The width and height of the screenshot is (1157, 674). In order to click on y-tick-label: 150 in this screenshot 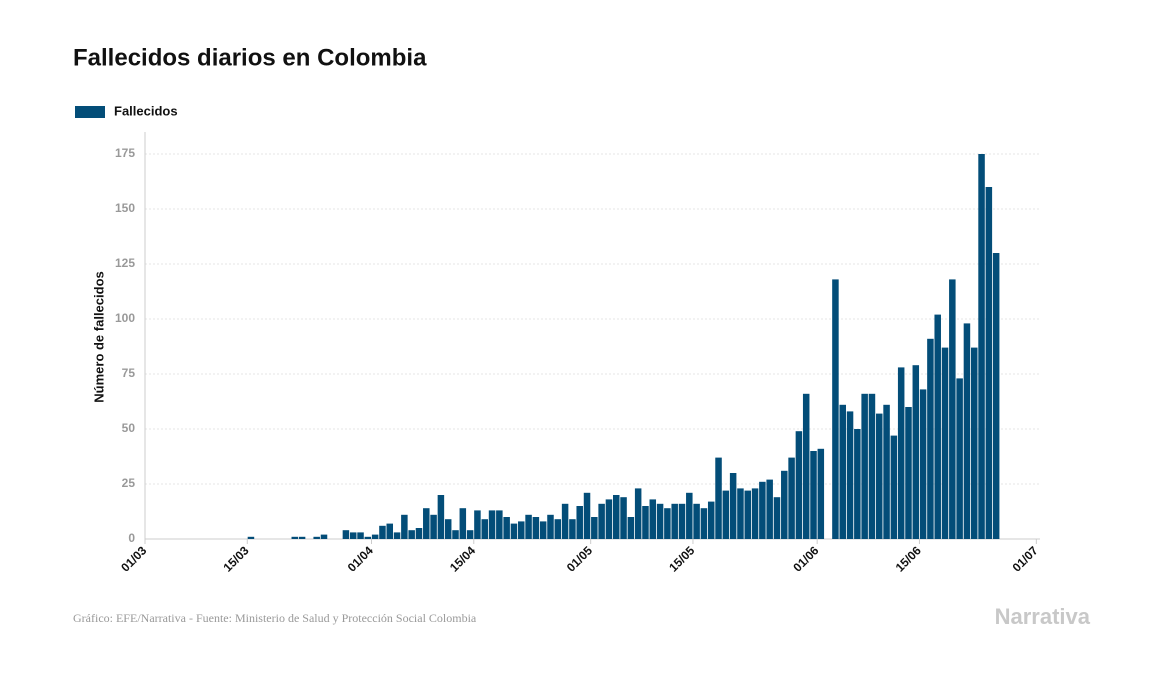, I will do `click(125, 208)`.